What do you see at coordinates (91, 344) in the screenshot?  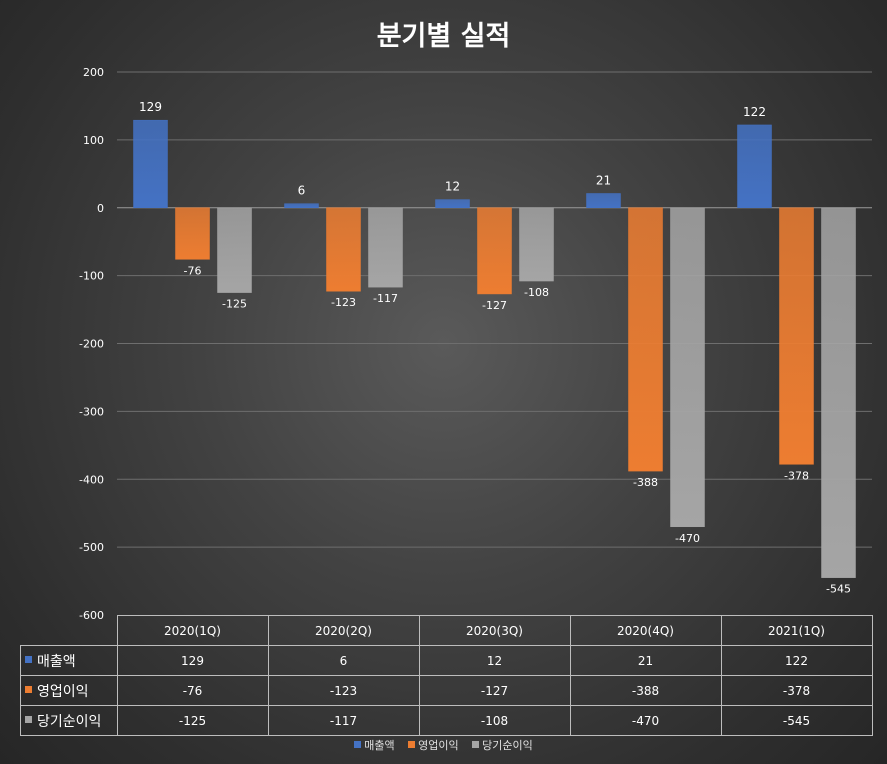 I see `y-tick-label: -200` at bounding box center [91, 344].